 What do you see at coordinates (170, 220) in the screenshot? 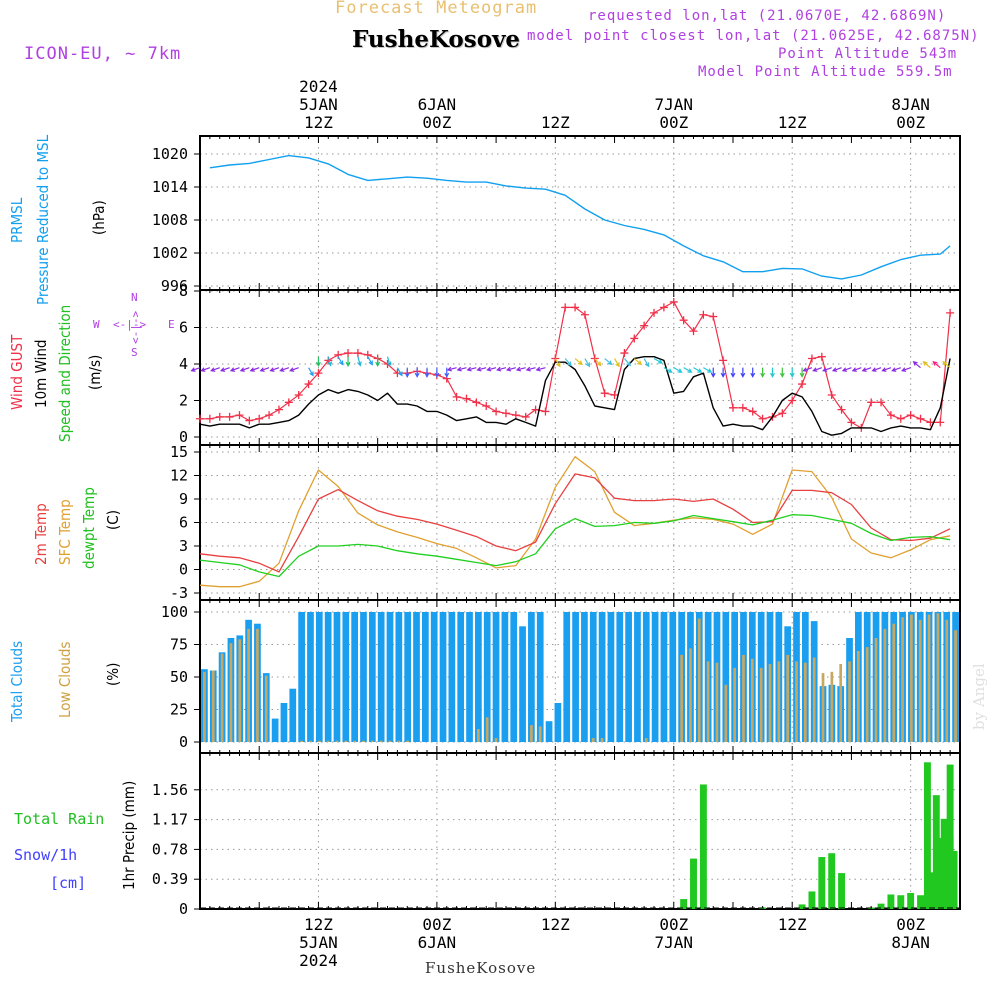
I see `y-tick-label: 1008` at bounding box center [170, 220].